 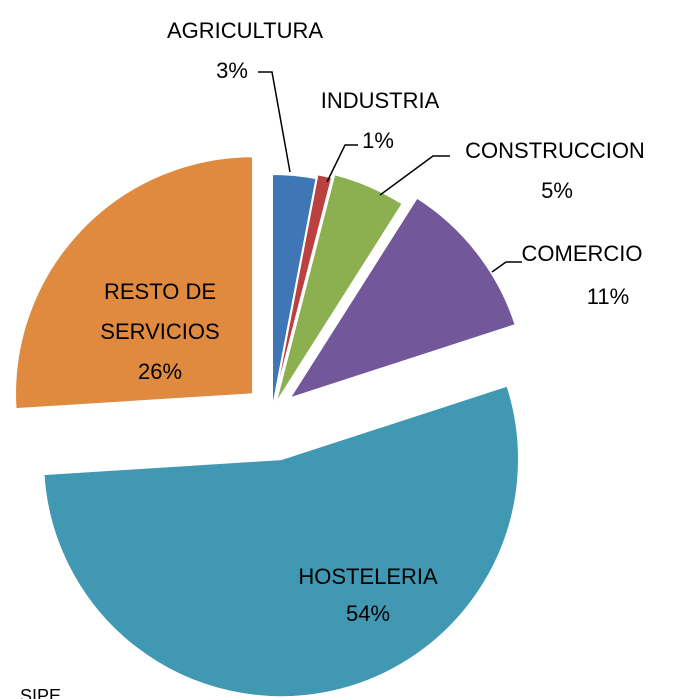 What do you see at coordinates (232, 70) in the screenshot?
I see `slice-value-label: 3%` at bounding box center [232, 70].